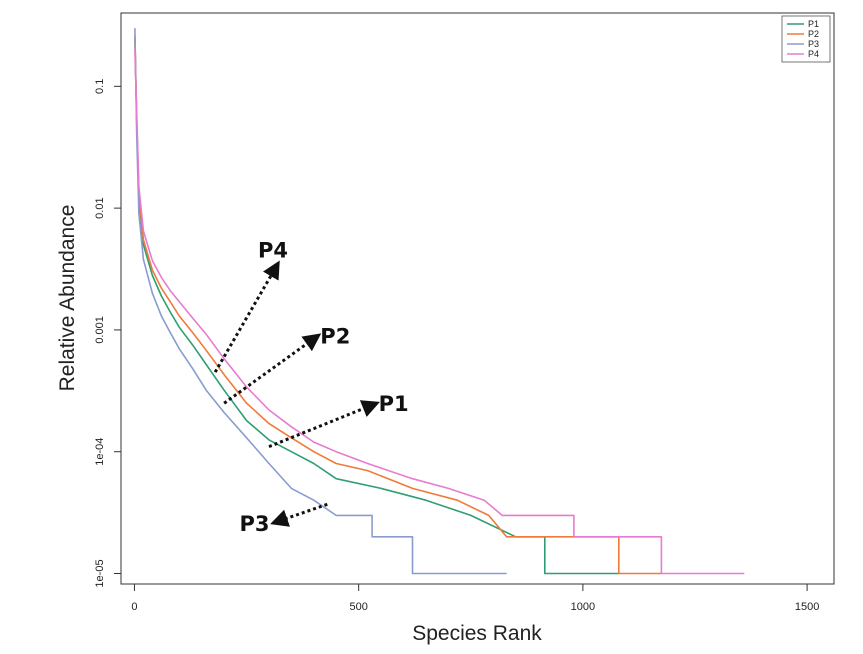 The height and width of the screenshot is (654, 863). What do you see at coordinates (246, 316) in the screenshot?
I see `annotation-arrow-p4` at bounding box center [246, 316].